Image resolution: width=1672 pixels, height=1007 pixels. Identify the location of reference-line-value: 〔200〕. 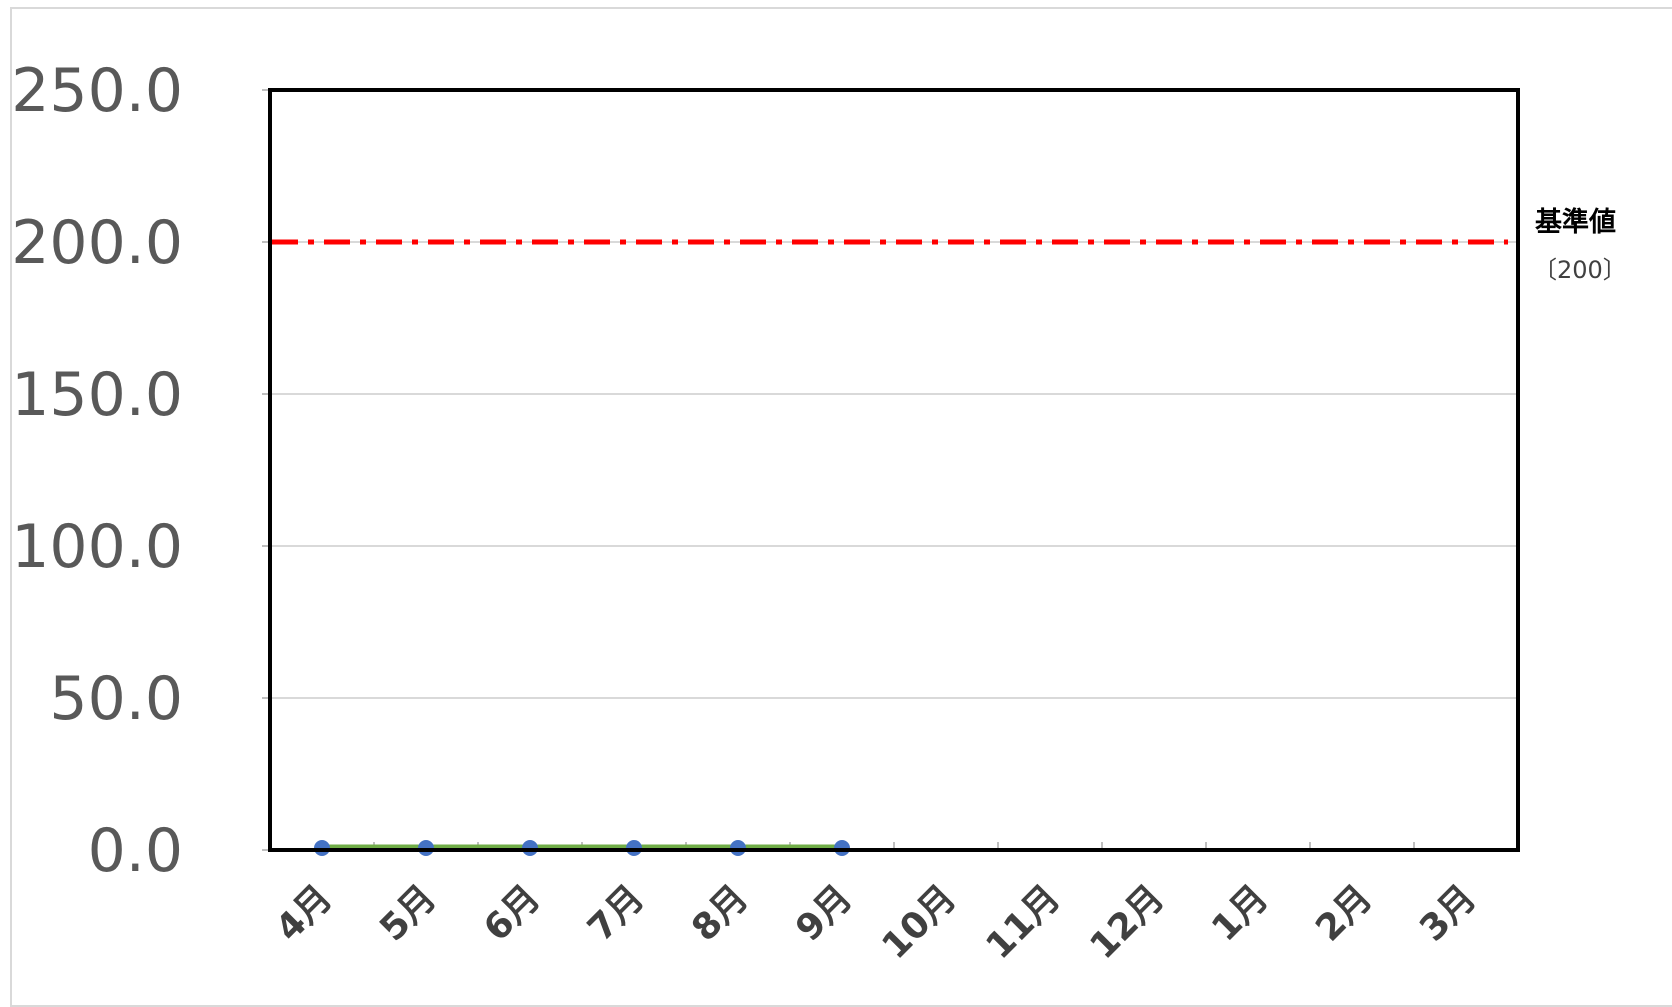
(1580, 270).